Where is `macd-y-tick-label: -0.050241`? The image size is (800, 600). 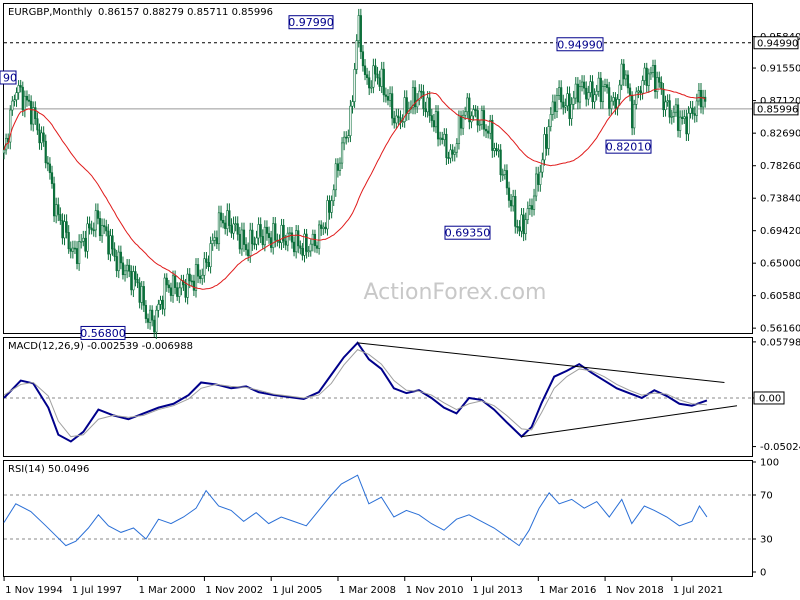 macd-y-tick-label: -0.050241 is located at coordinates (780, 447).